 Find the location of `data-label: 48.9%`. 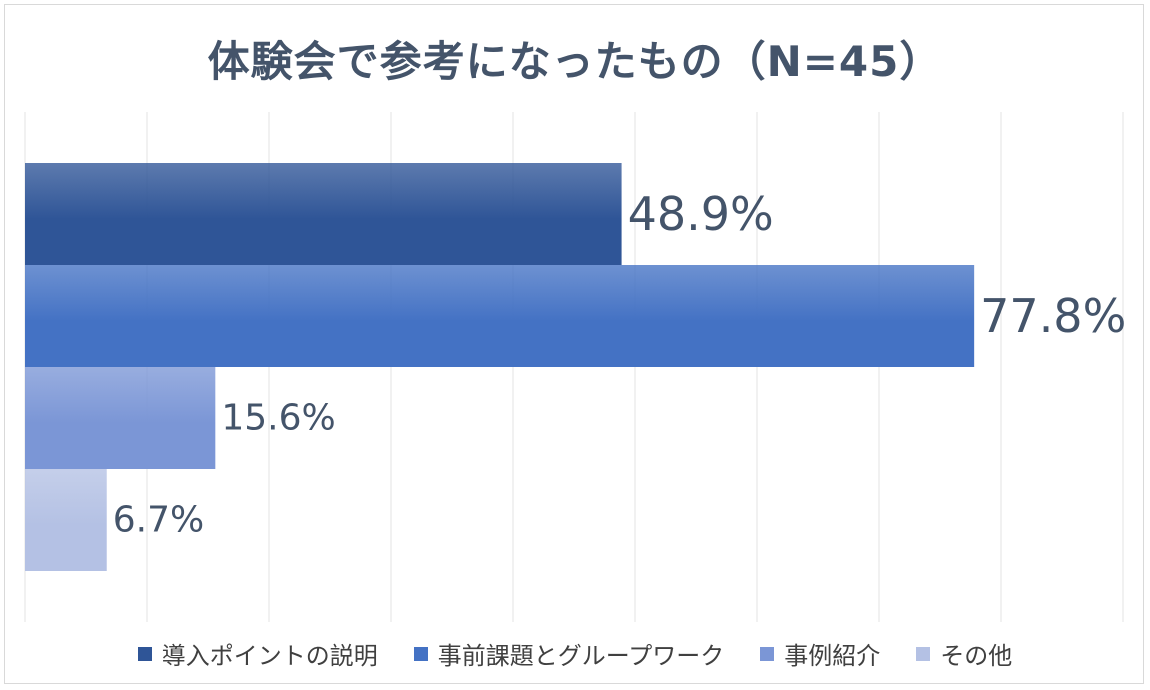

data-label: 48.9% is located at coordinates (701, 214).